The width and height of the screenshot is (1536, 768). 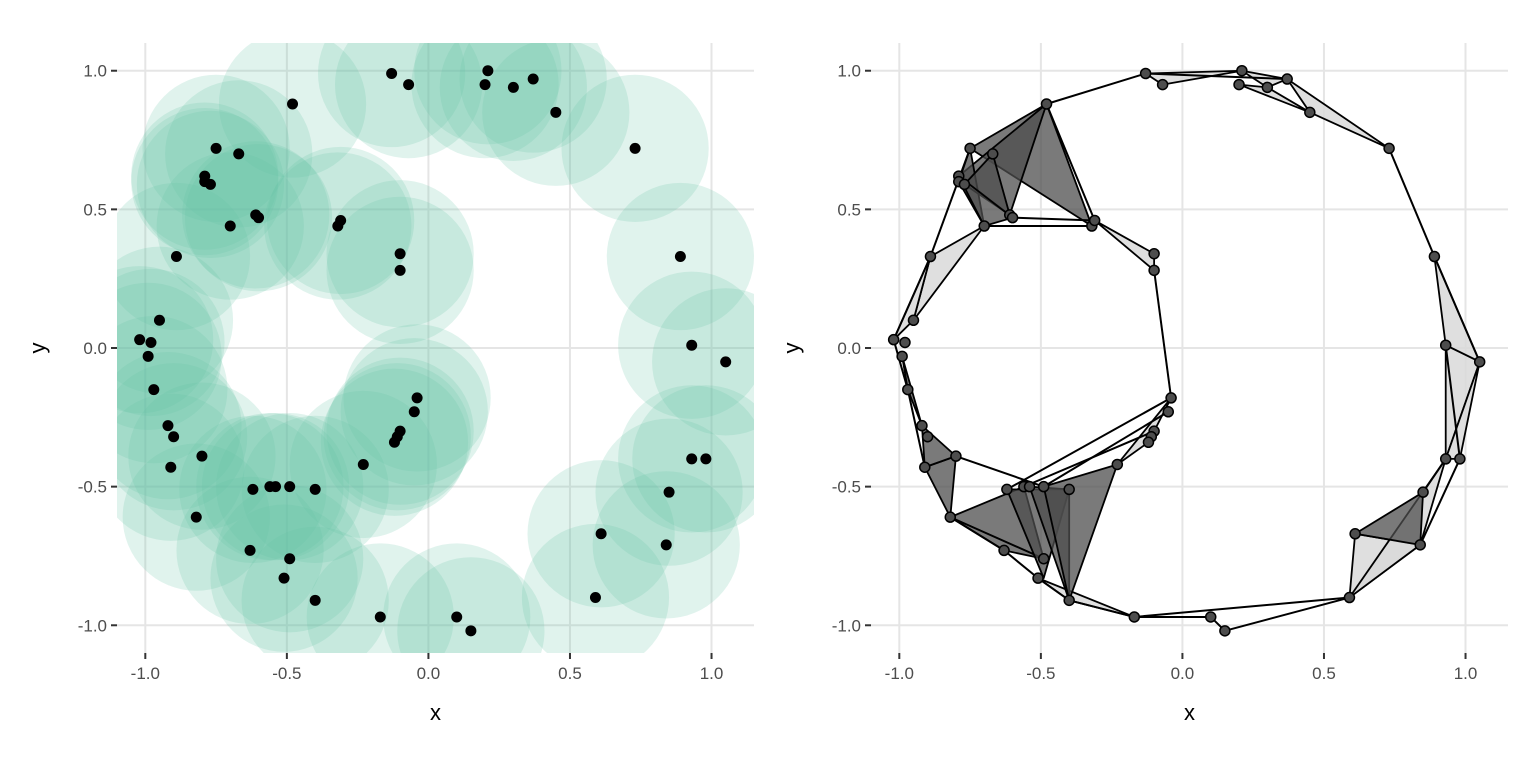 What do you see at coordinates (1040, 673) in the screenshot?
I see `right-x-tick-label: -0.5` at bounding box center [1040, 673].